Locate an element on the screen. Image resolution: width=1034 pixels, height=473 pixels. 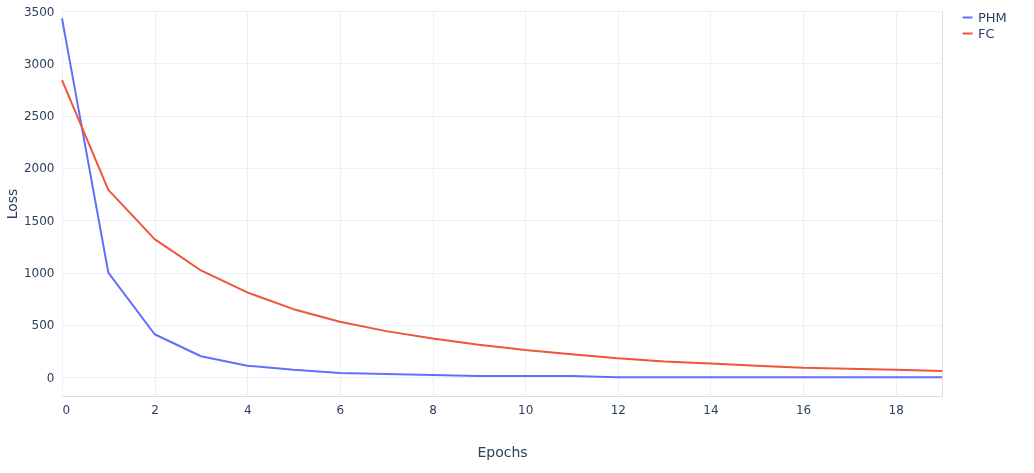
legend-label: PHM is located at coordinates (992, 17).